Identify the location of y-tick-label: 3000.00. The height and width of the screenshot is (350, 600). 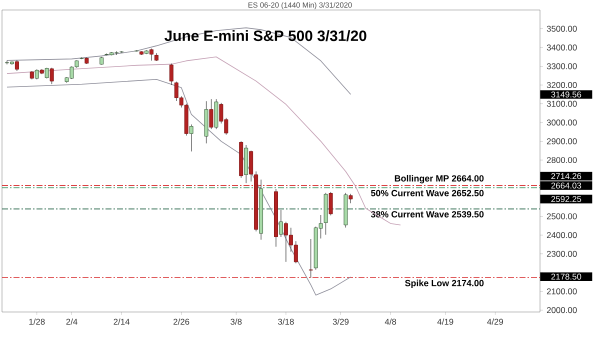
(561, 123).